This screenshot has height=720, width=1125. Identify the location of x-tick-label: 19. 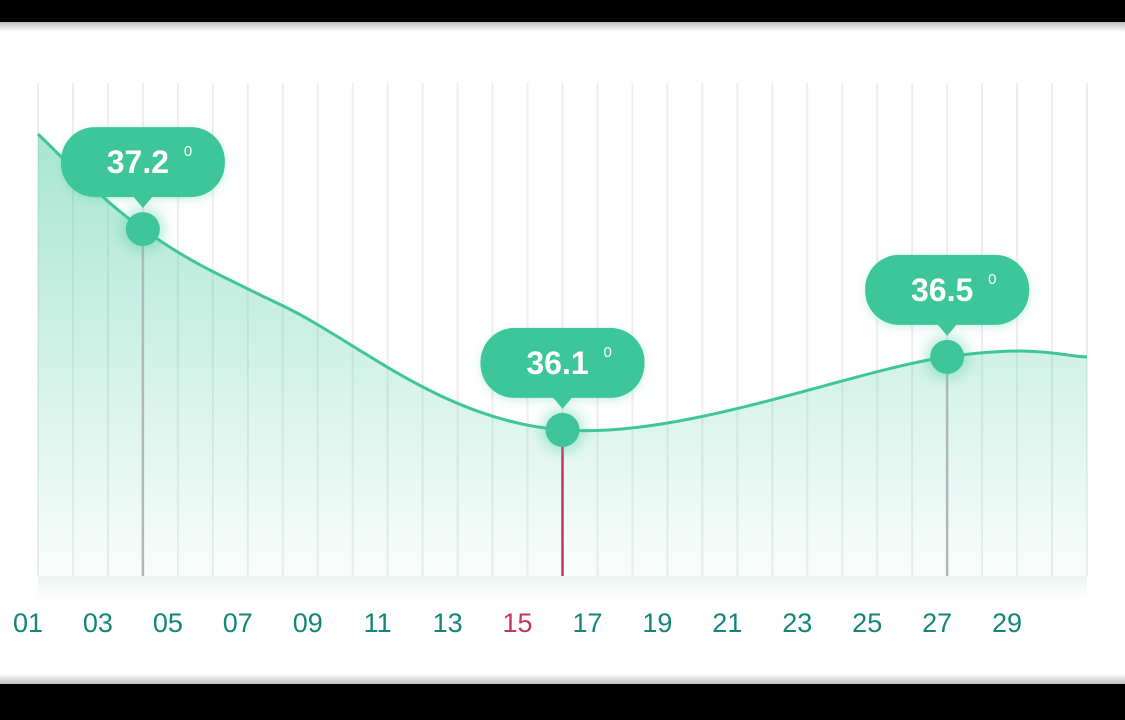
(657, 623).